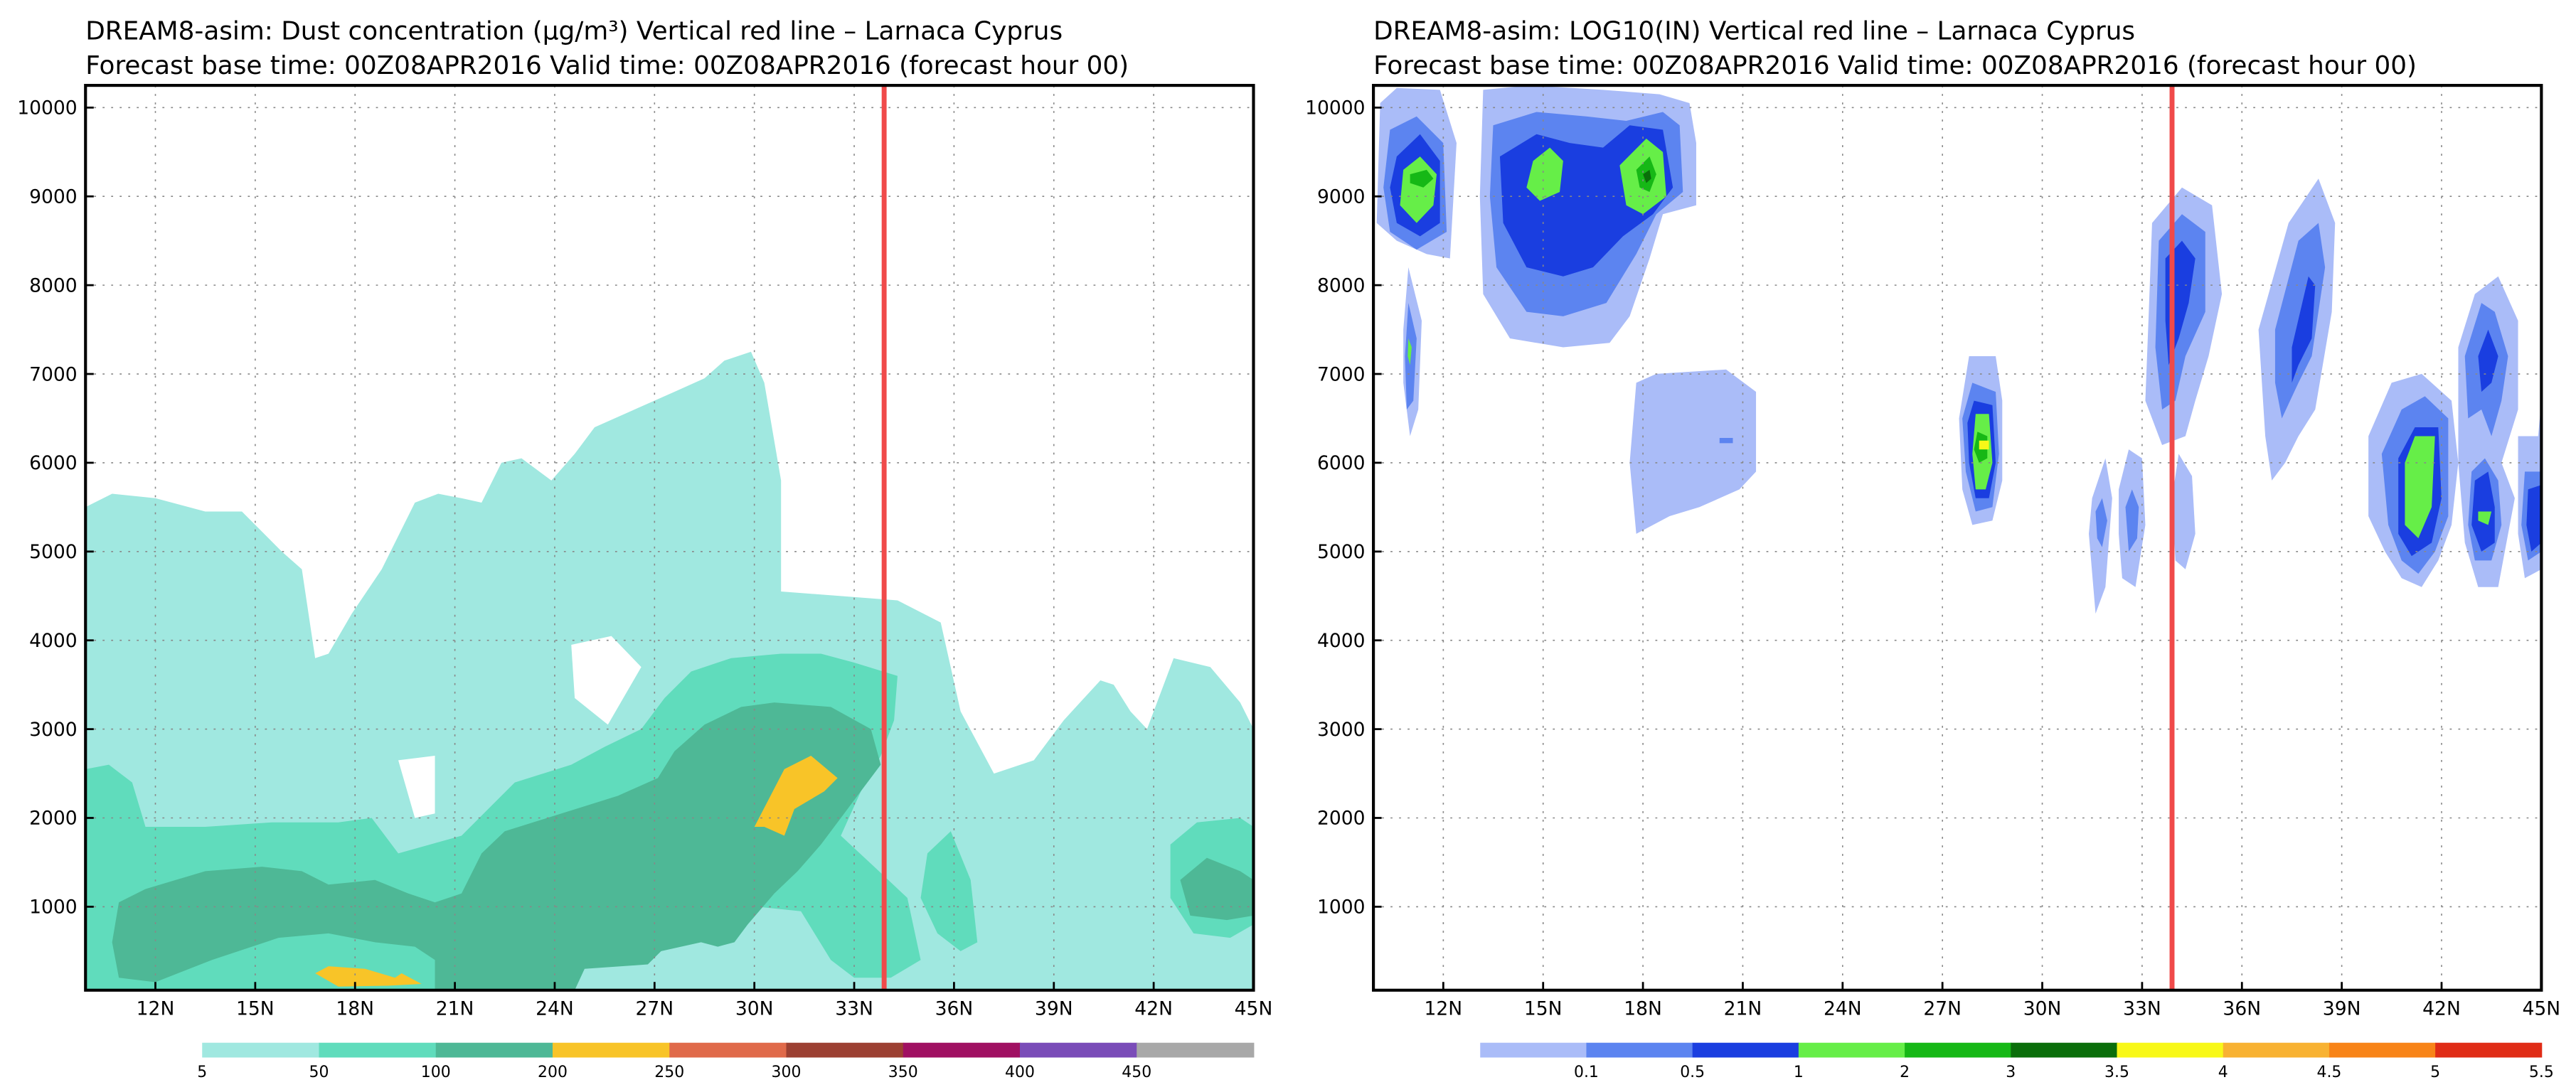 The height and width of the screenshot is (1092, 2576). What do you see at coordinates (47, 108) in the screenshot?
I see `left-y-tick-label-9: 10000` at bounding box center [47, 108].